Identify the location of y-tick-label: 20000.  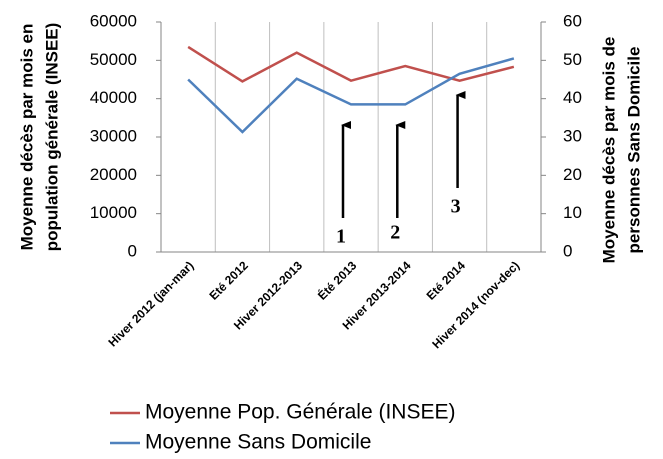
(113, 174).